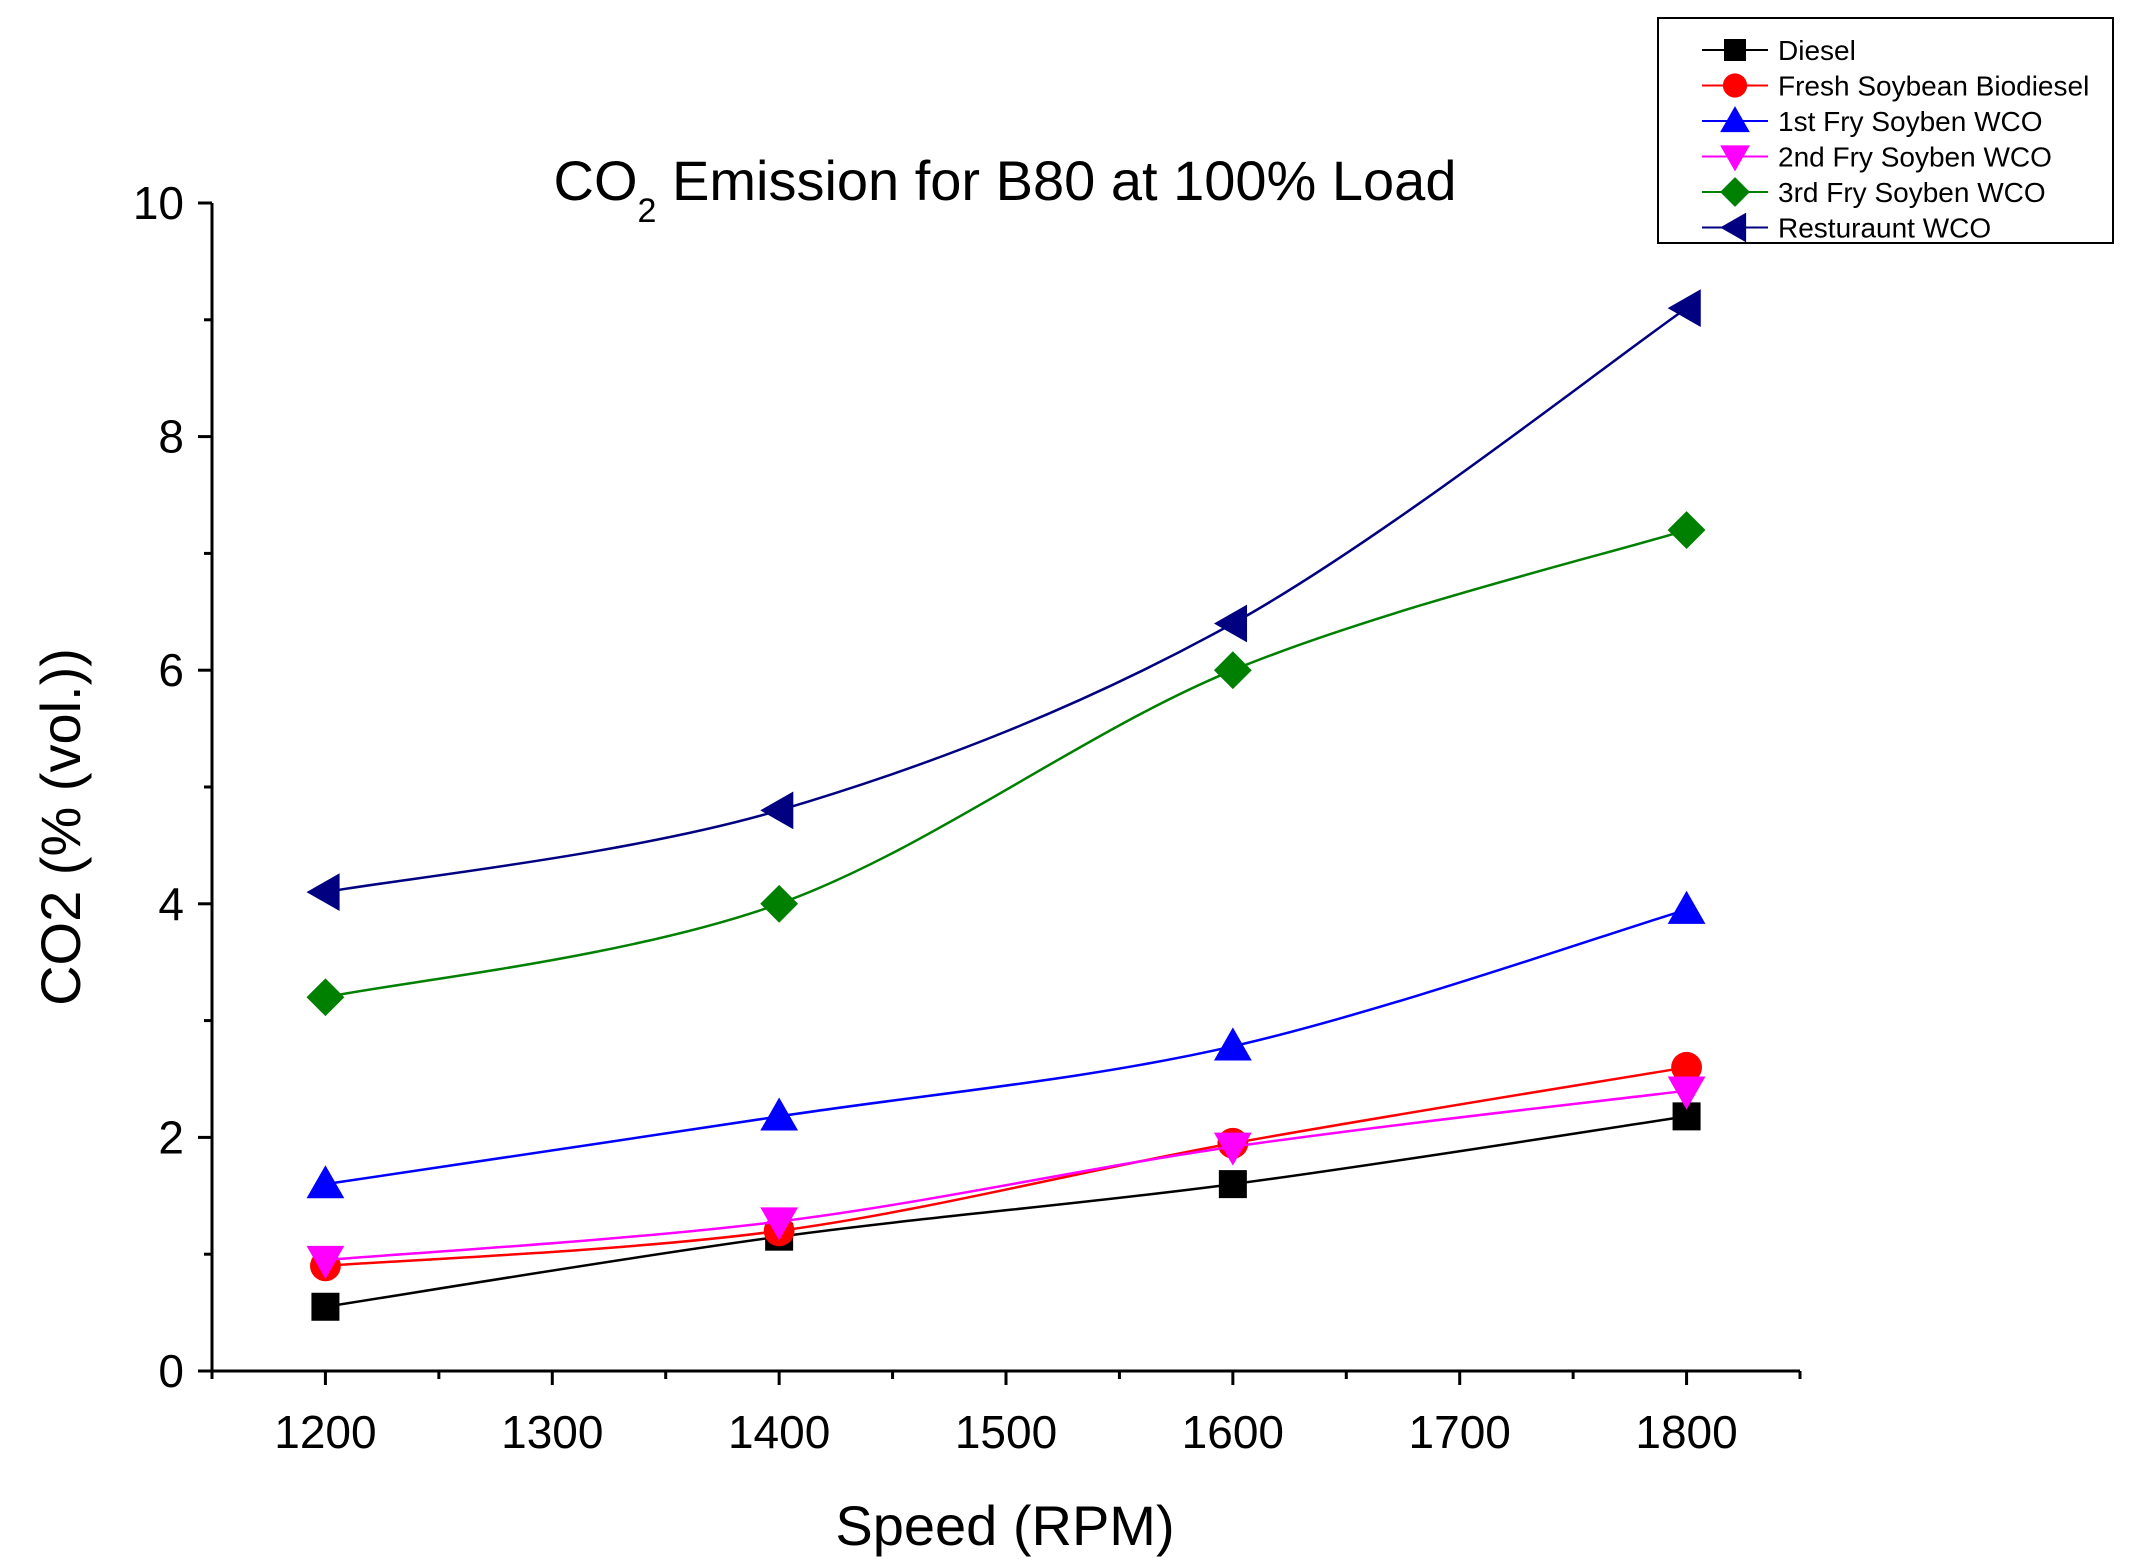 The width and height of the screenshot is (2135, 1566). I want to click on x-tick-label: 1400, so click(779, 1432).